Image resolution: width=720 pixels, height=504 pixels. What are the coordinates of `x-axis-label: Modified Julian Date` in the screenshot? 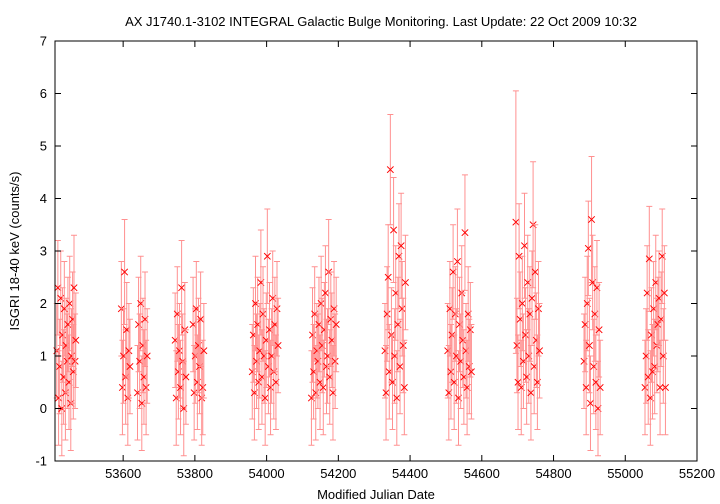 It's located at (376, 494).